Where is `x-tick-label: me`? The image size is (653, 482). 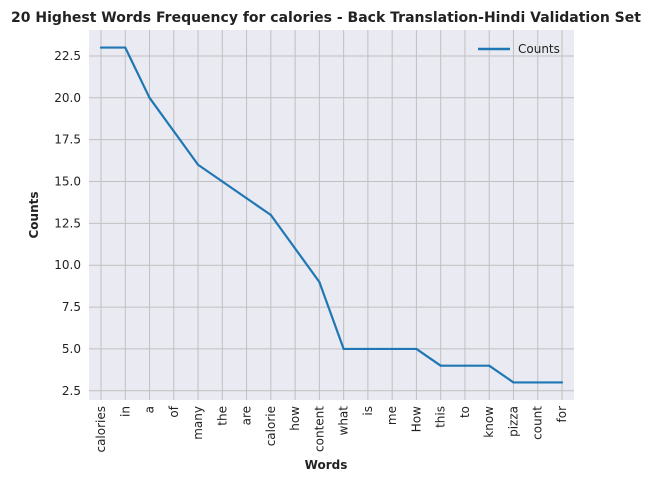
x-tick-label: me is located at coordinates (392, 415).